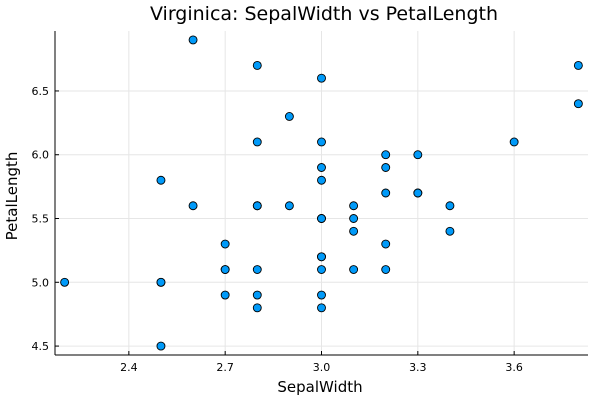  I want to click on chart-title: Virginica: SepalWidth vs PetalLength, so click(324, 14).